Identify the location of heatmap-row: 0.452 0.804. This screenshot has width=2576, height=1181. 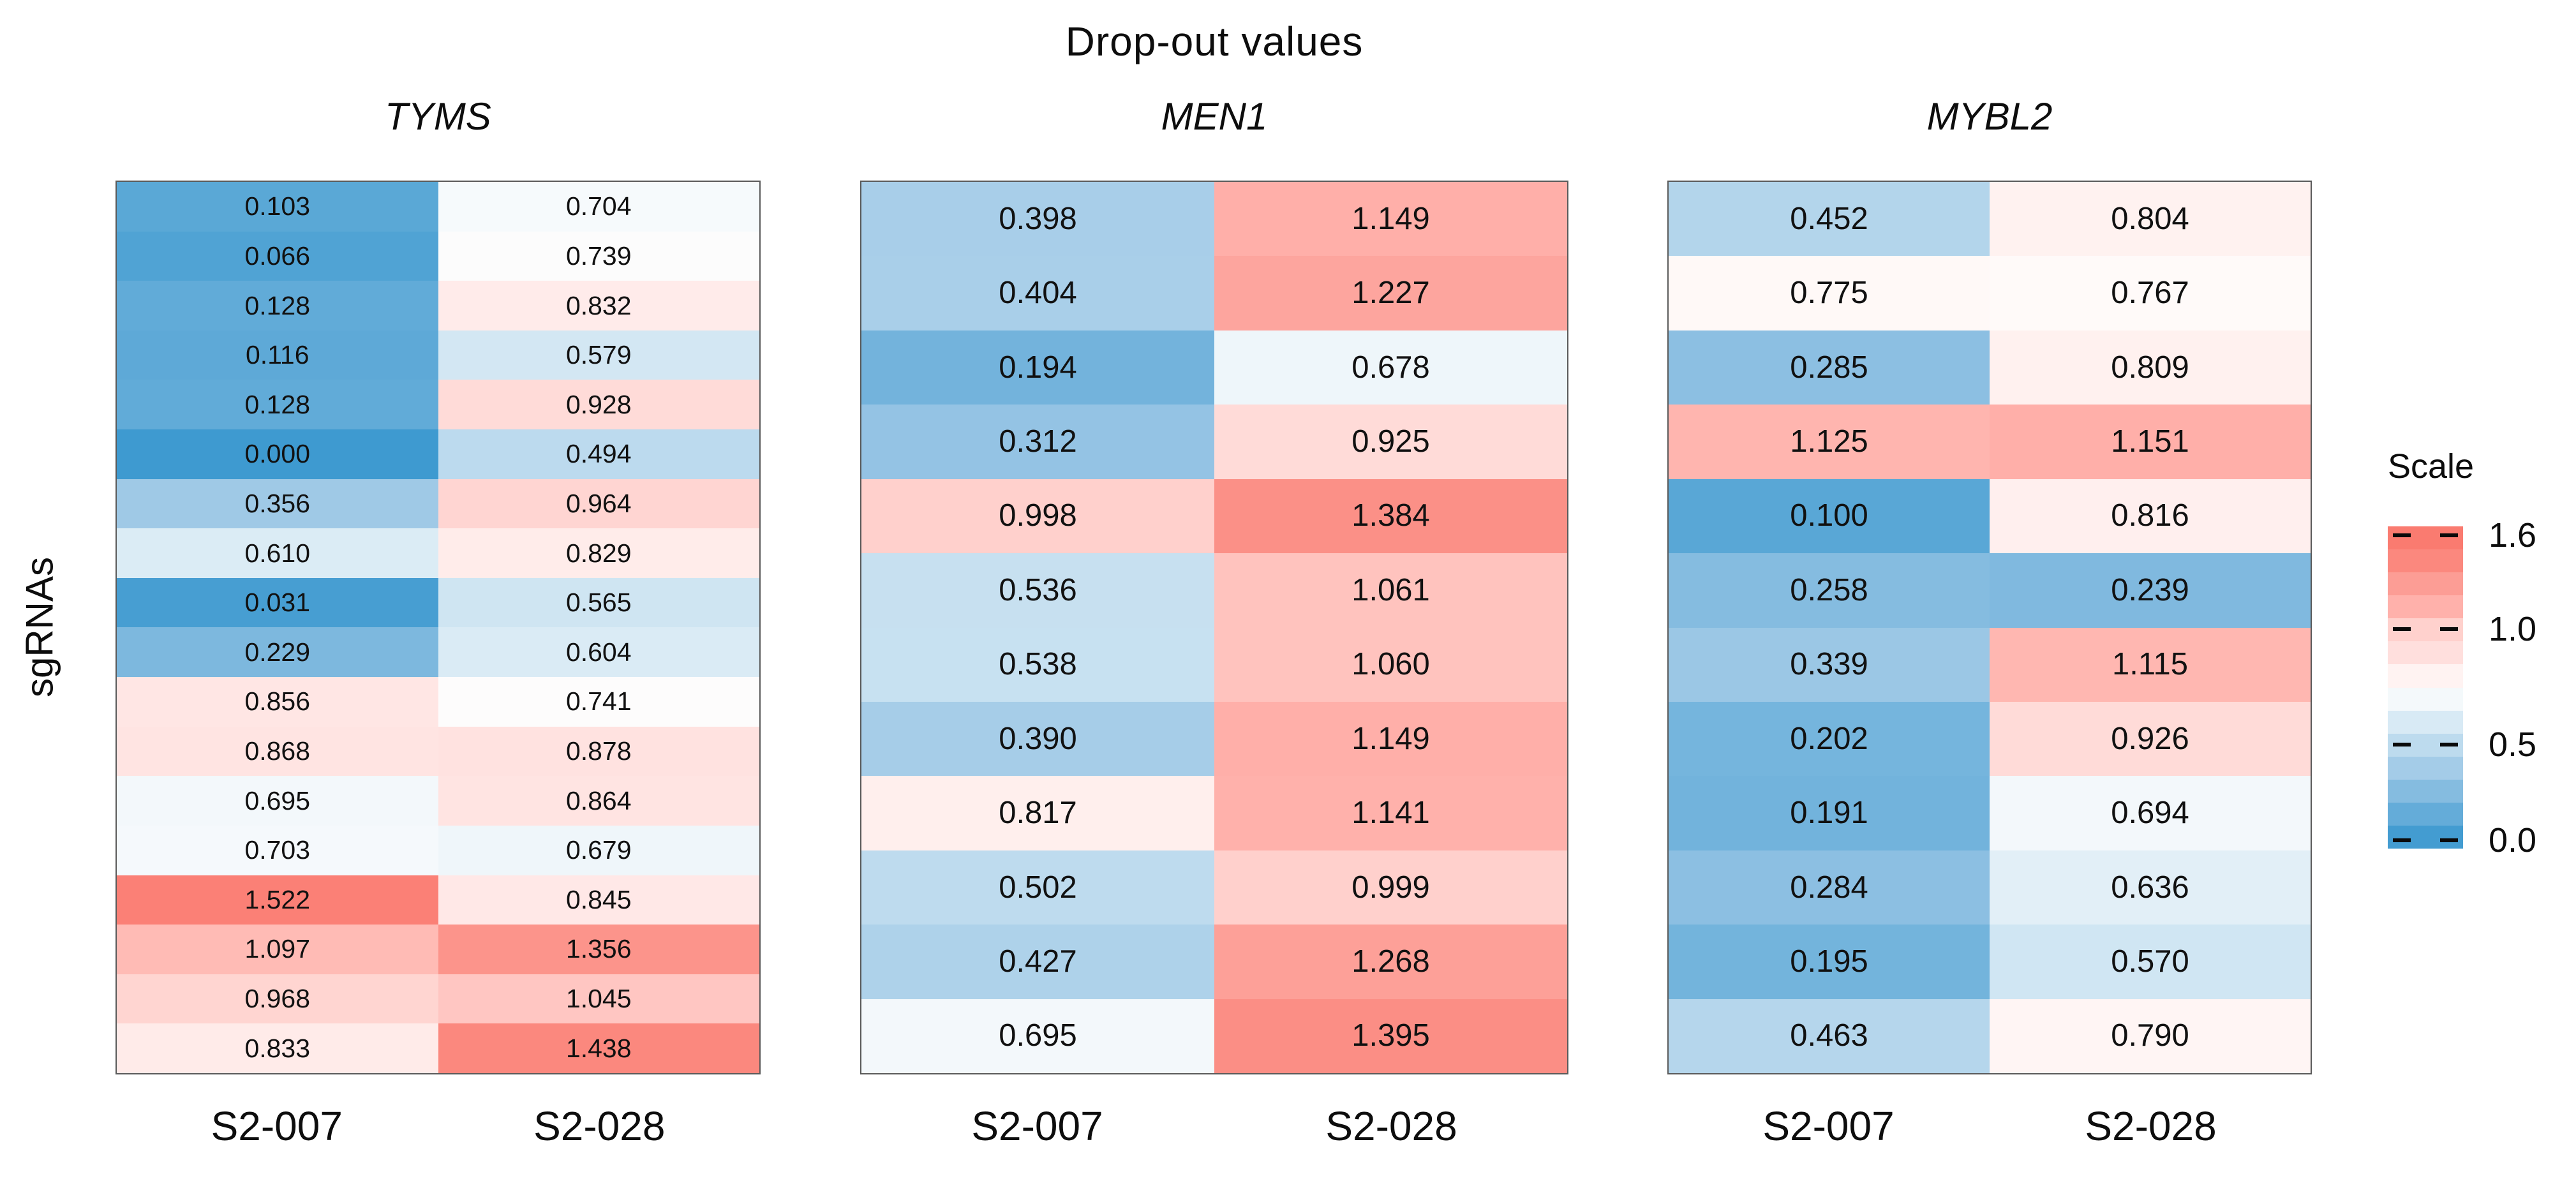
(1990, 219).